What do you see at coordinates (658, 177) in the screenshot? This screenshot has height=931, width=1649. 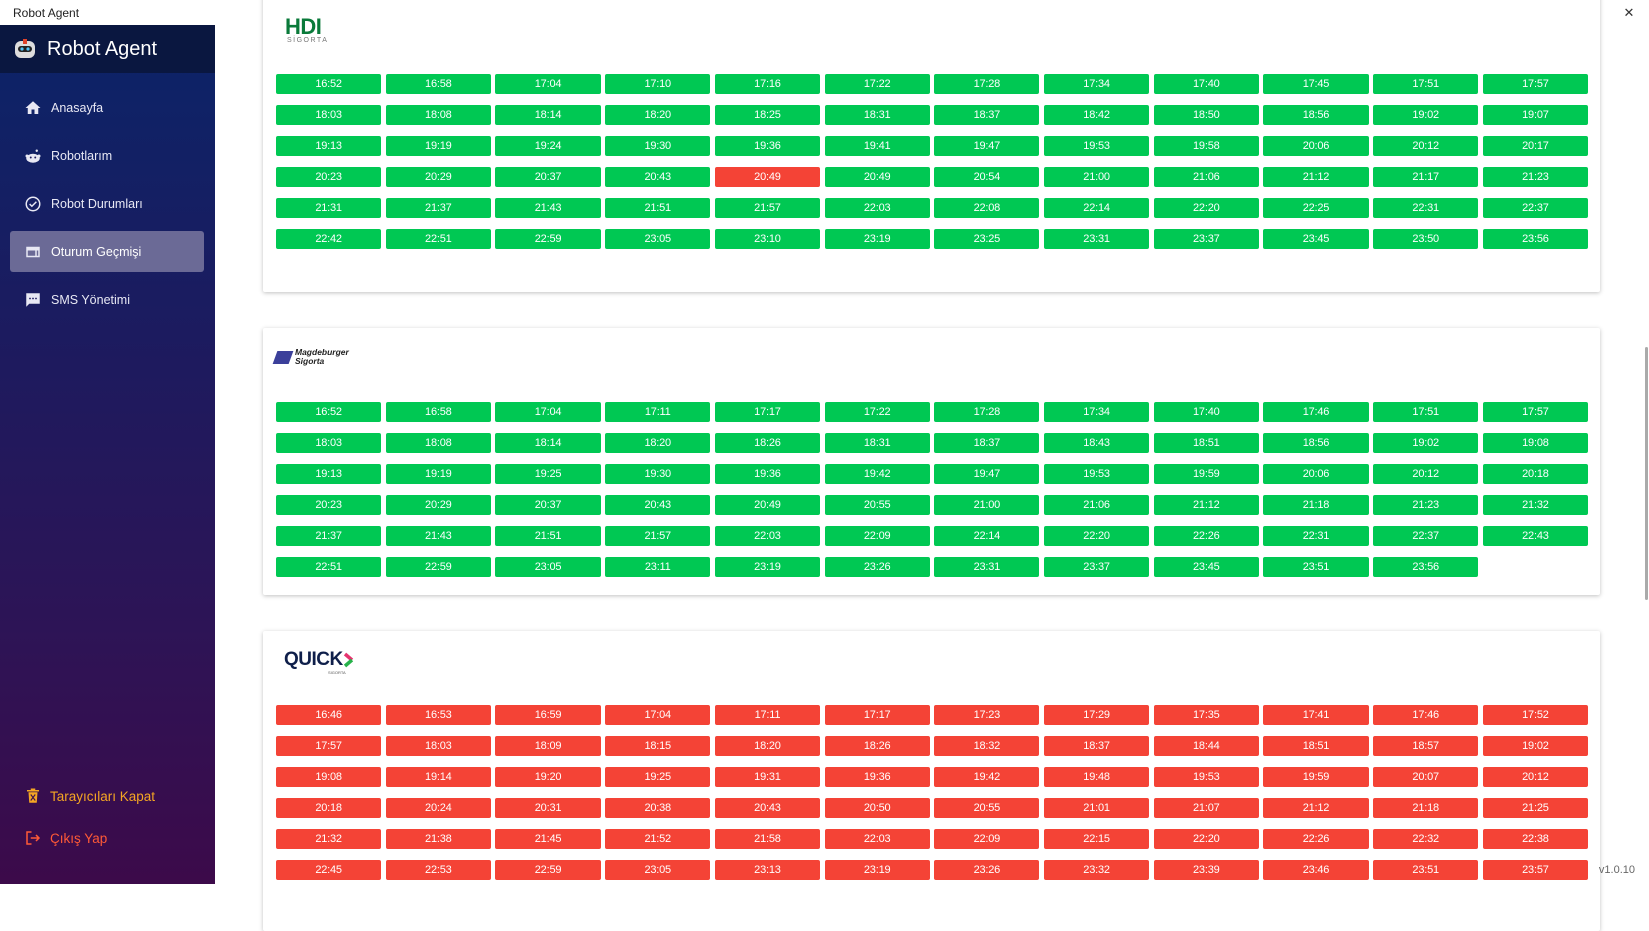 I see `session-slot-success: 20:43` at bounding box center [658, 177].